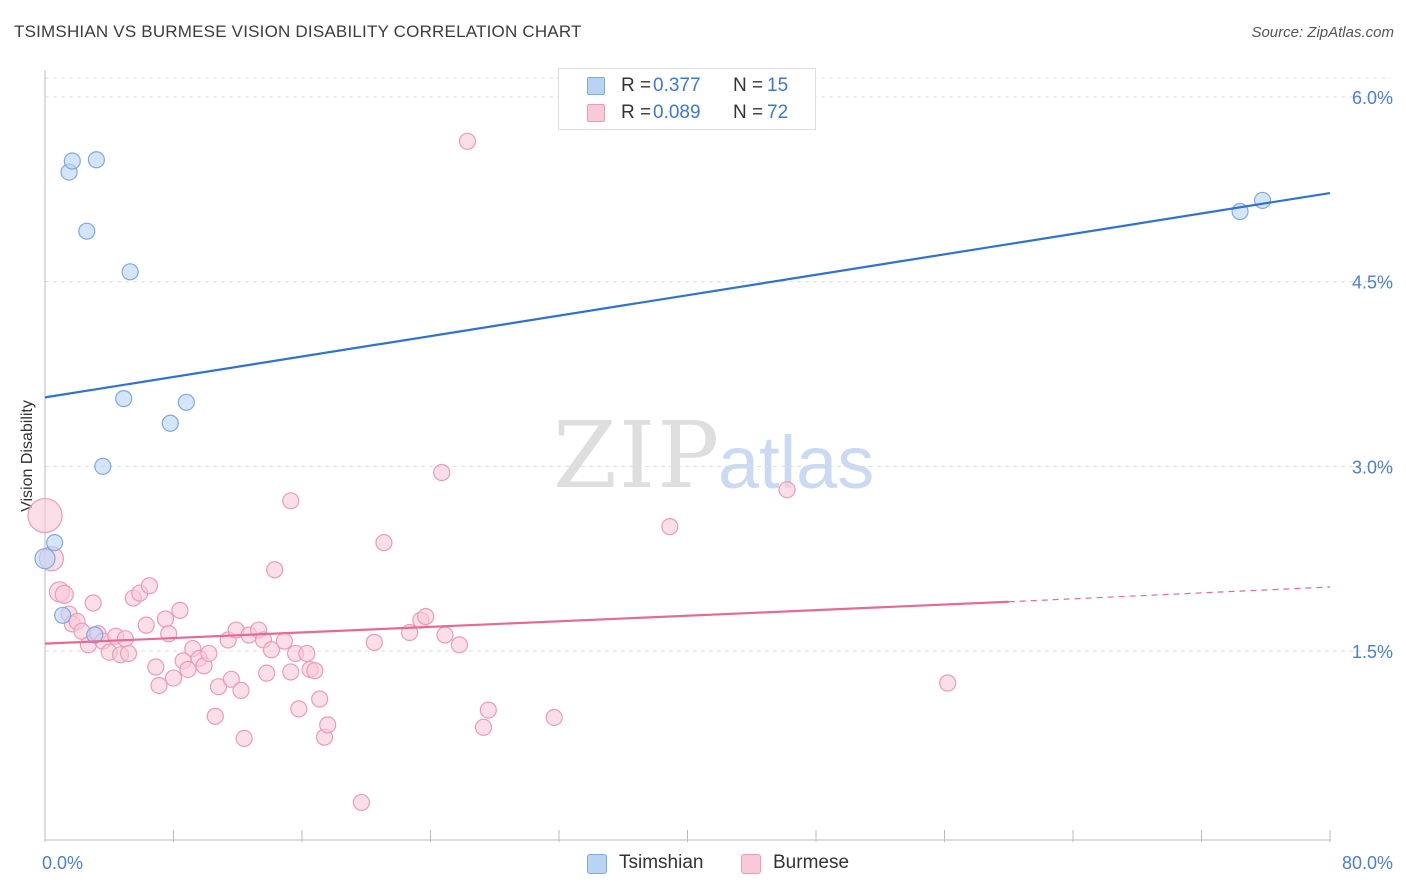 The image size is (1406, 892). Describe the element at coordinates (62, 863) in the screenshot. I see `x-tick-label: 0.0%` at that location.